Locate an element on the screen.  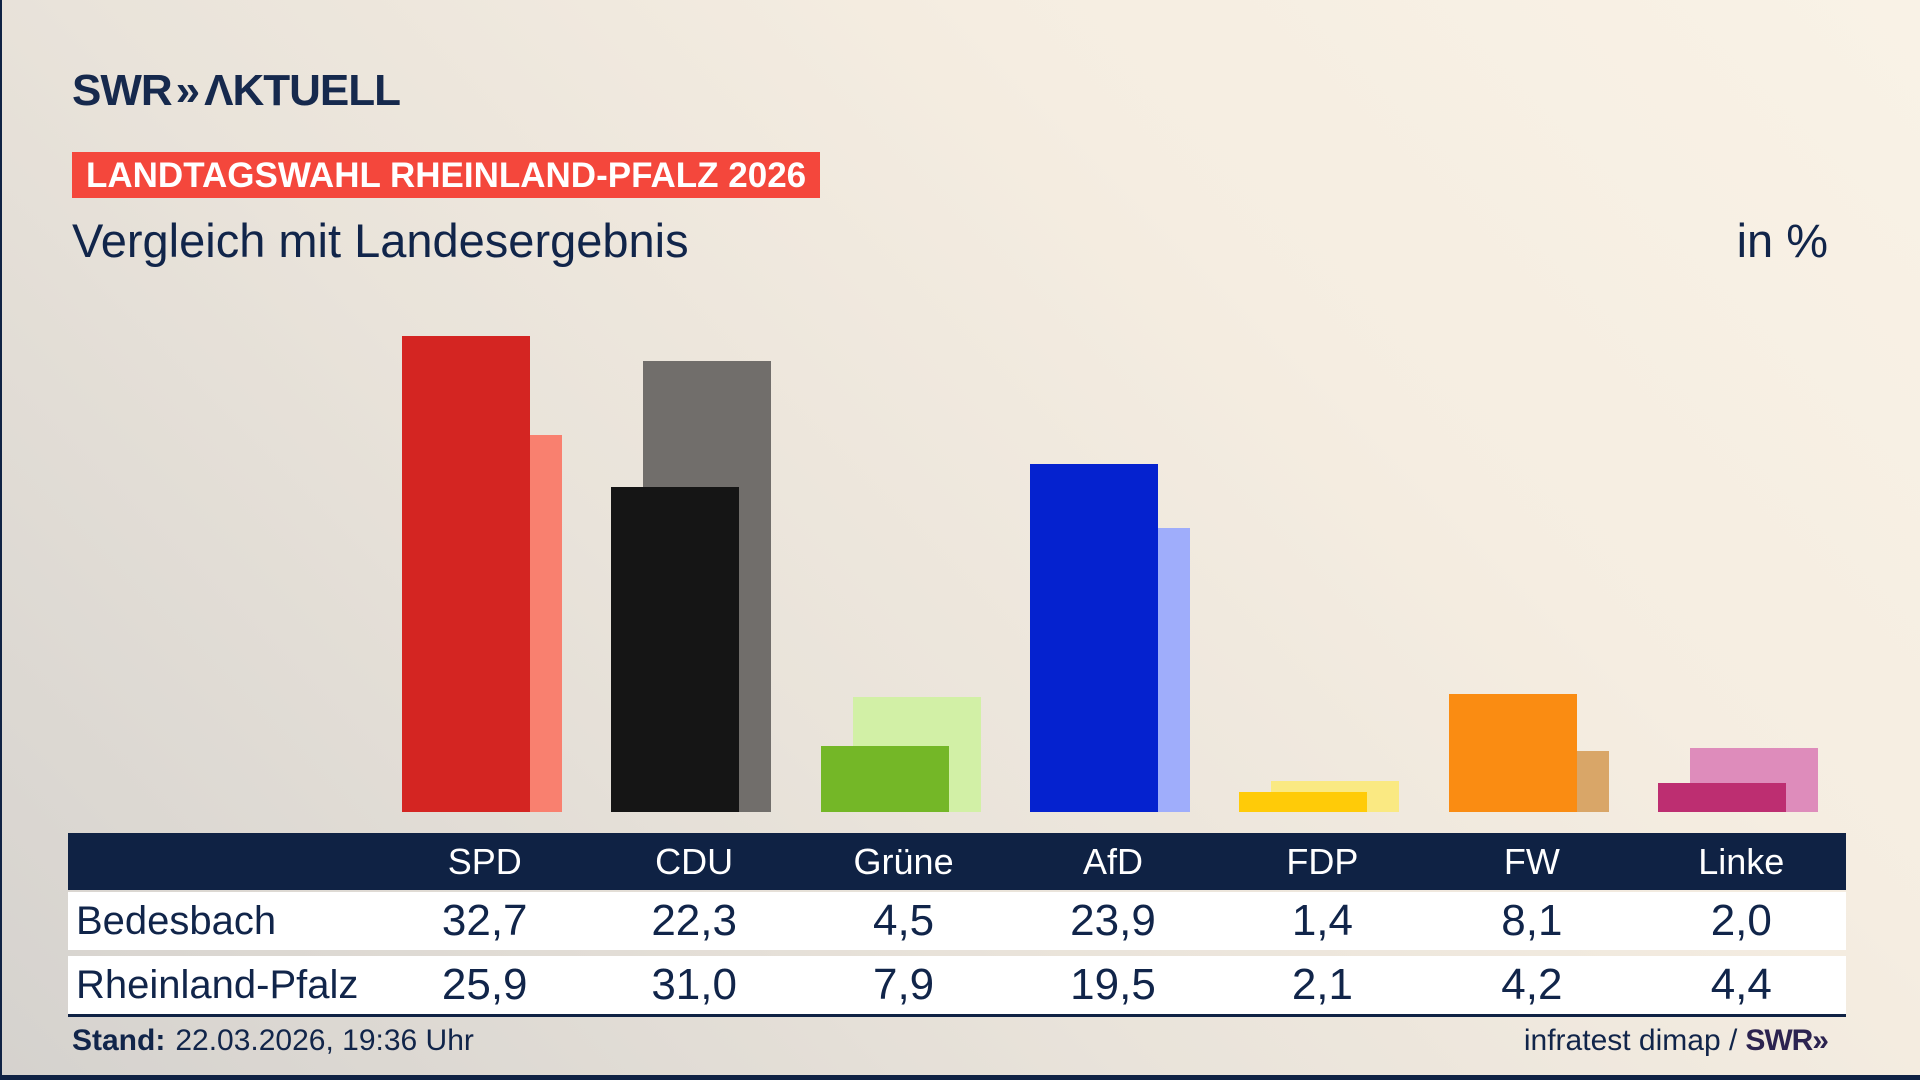
bar-linke-bedesbach is located at coordinates (1722, 797).